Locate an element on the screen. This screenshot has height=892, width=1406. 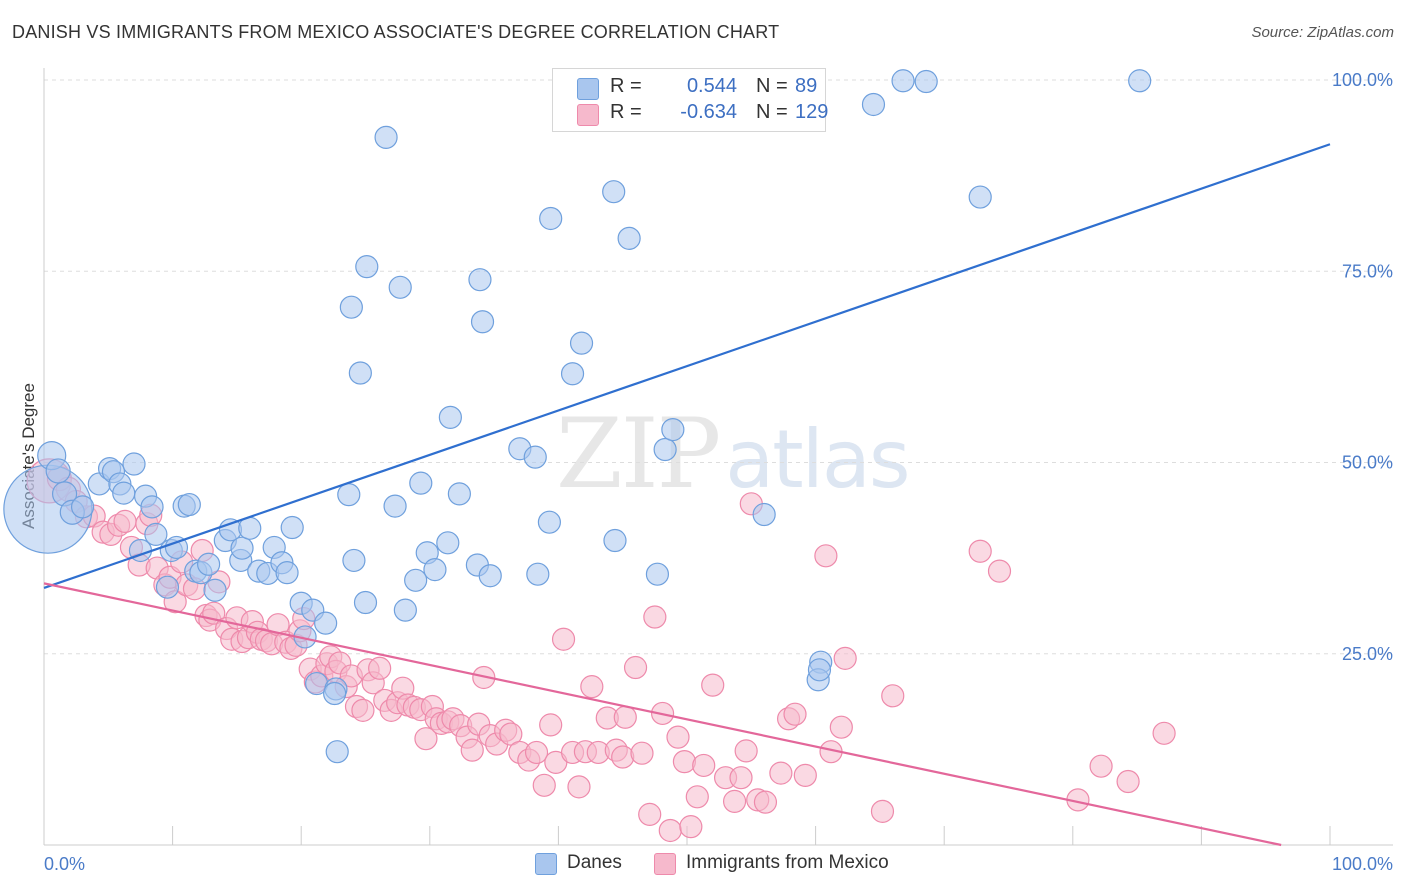
legend-n-value: 89 is located at coordinates (806, 86).